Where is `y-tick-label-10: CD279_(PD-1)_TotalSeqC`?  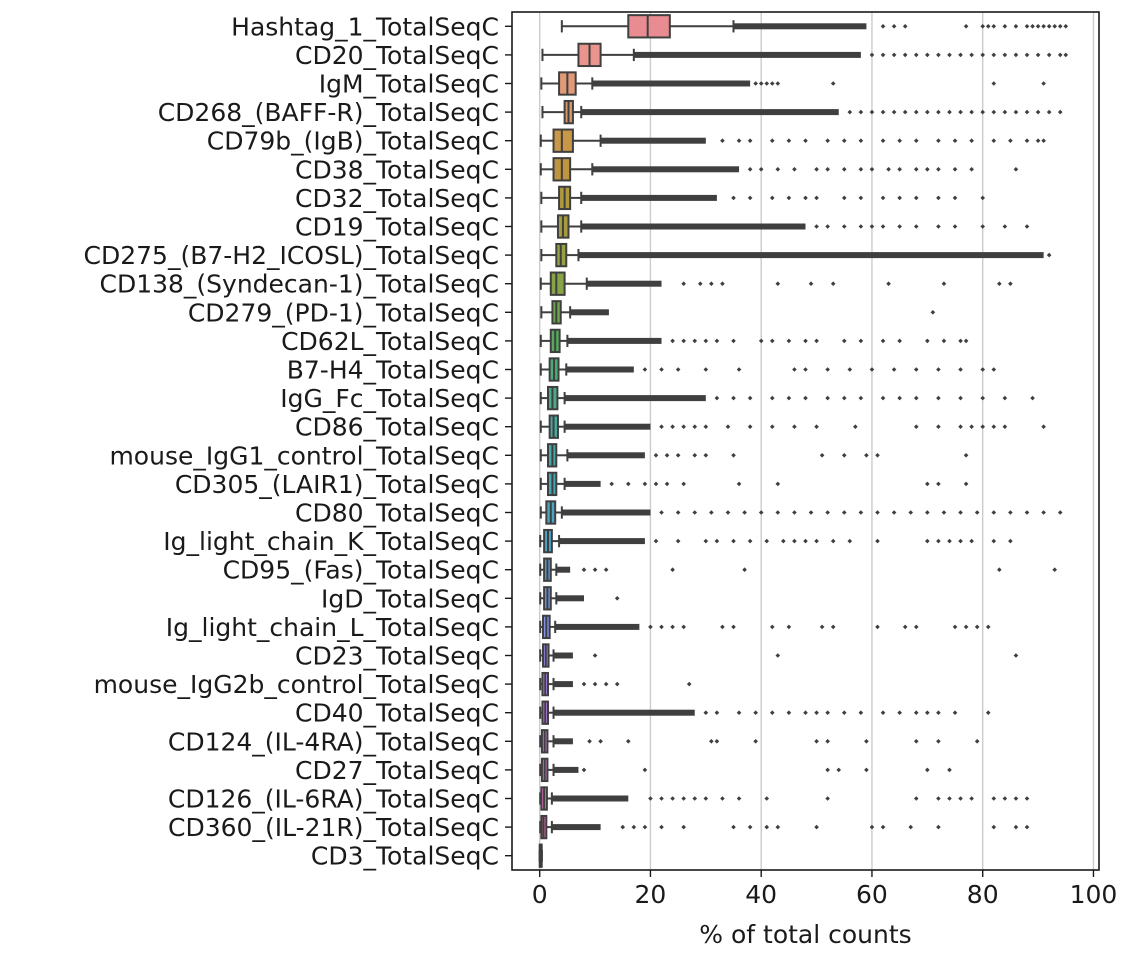 y-tick-label-10: CD279_(PD-1)_TotalSeqC is located at coordinates (343, 312).